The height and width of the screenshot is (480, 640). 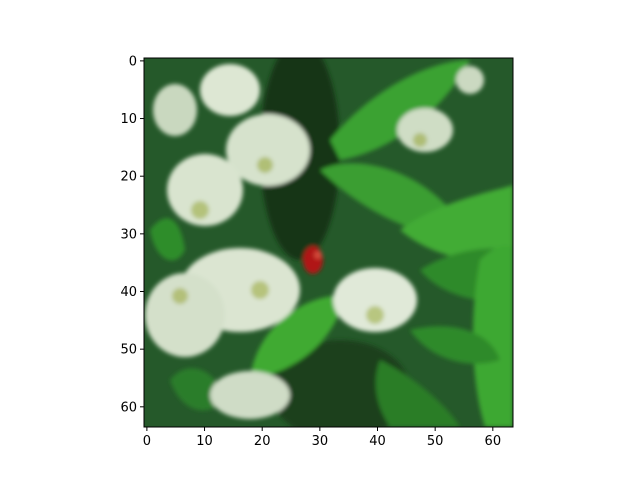 I want to click on x-tick-label: 60, so click(x=493, y=441).